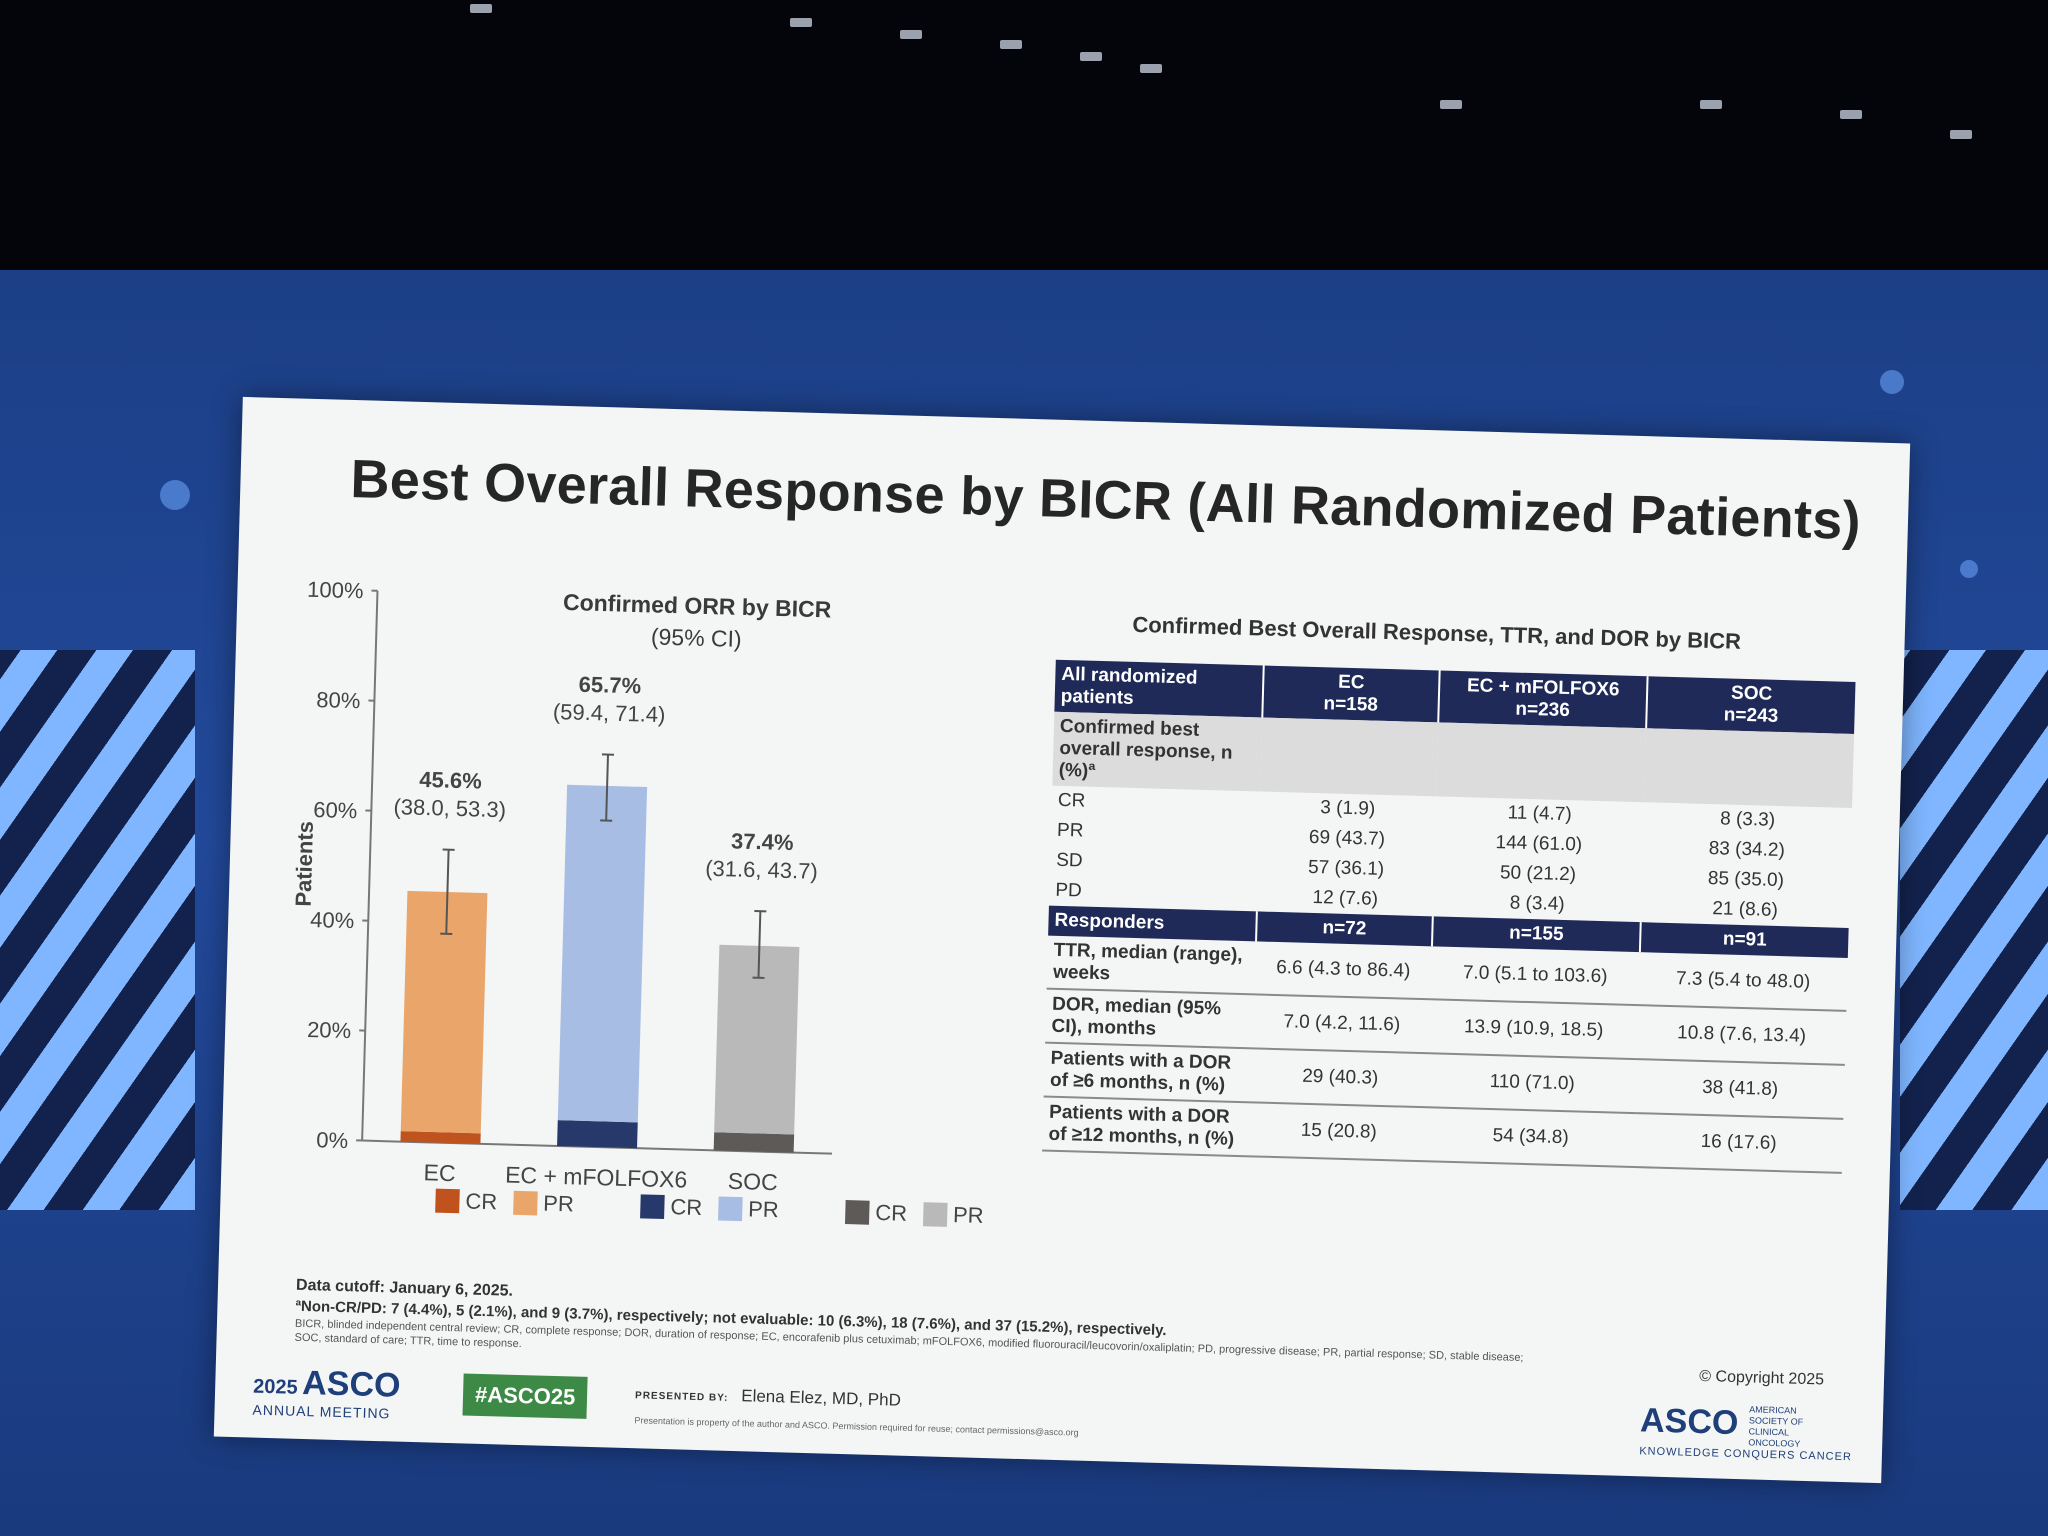  What do you see at coordinates (1147, 1126) in the screenshot?
I see `row-label: Patients with a DOR of ≥12 months, n (%)` at bounding box center [1147, 1126].